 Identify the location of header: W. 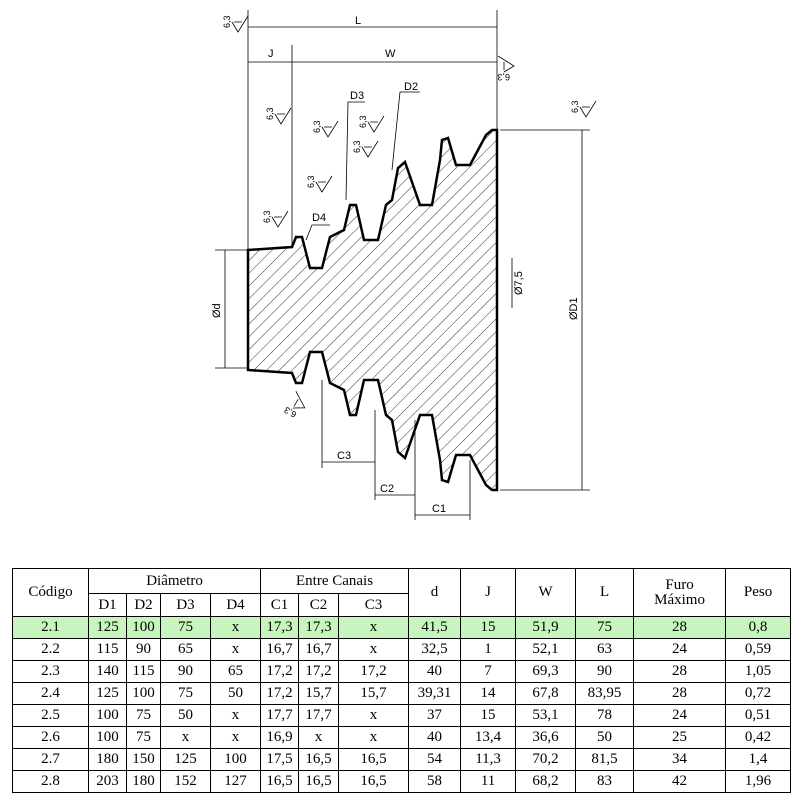
(546, 592).